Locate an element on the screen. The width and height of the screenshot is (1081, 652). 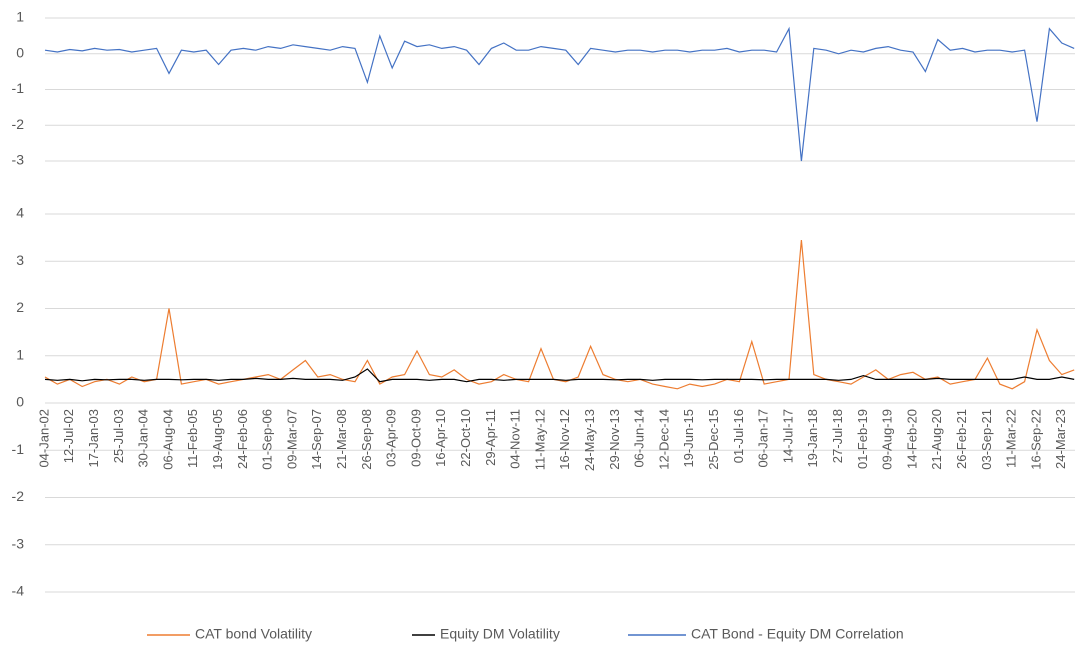
y-tick-label: 4 is located at coordinates (20, 213).